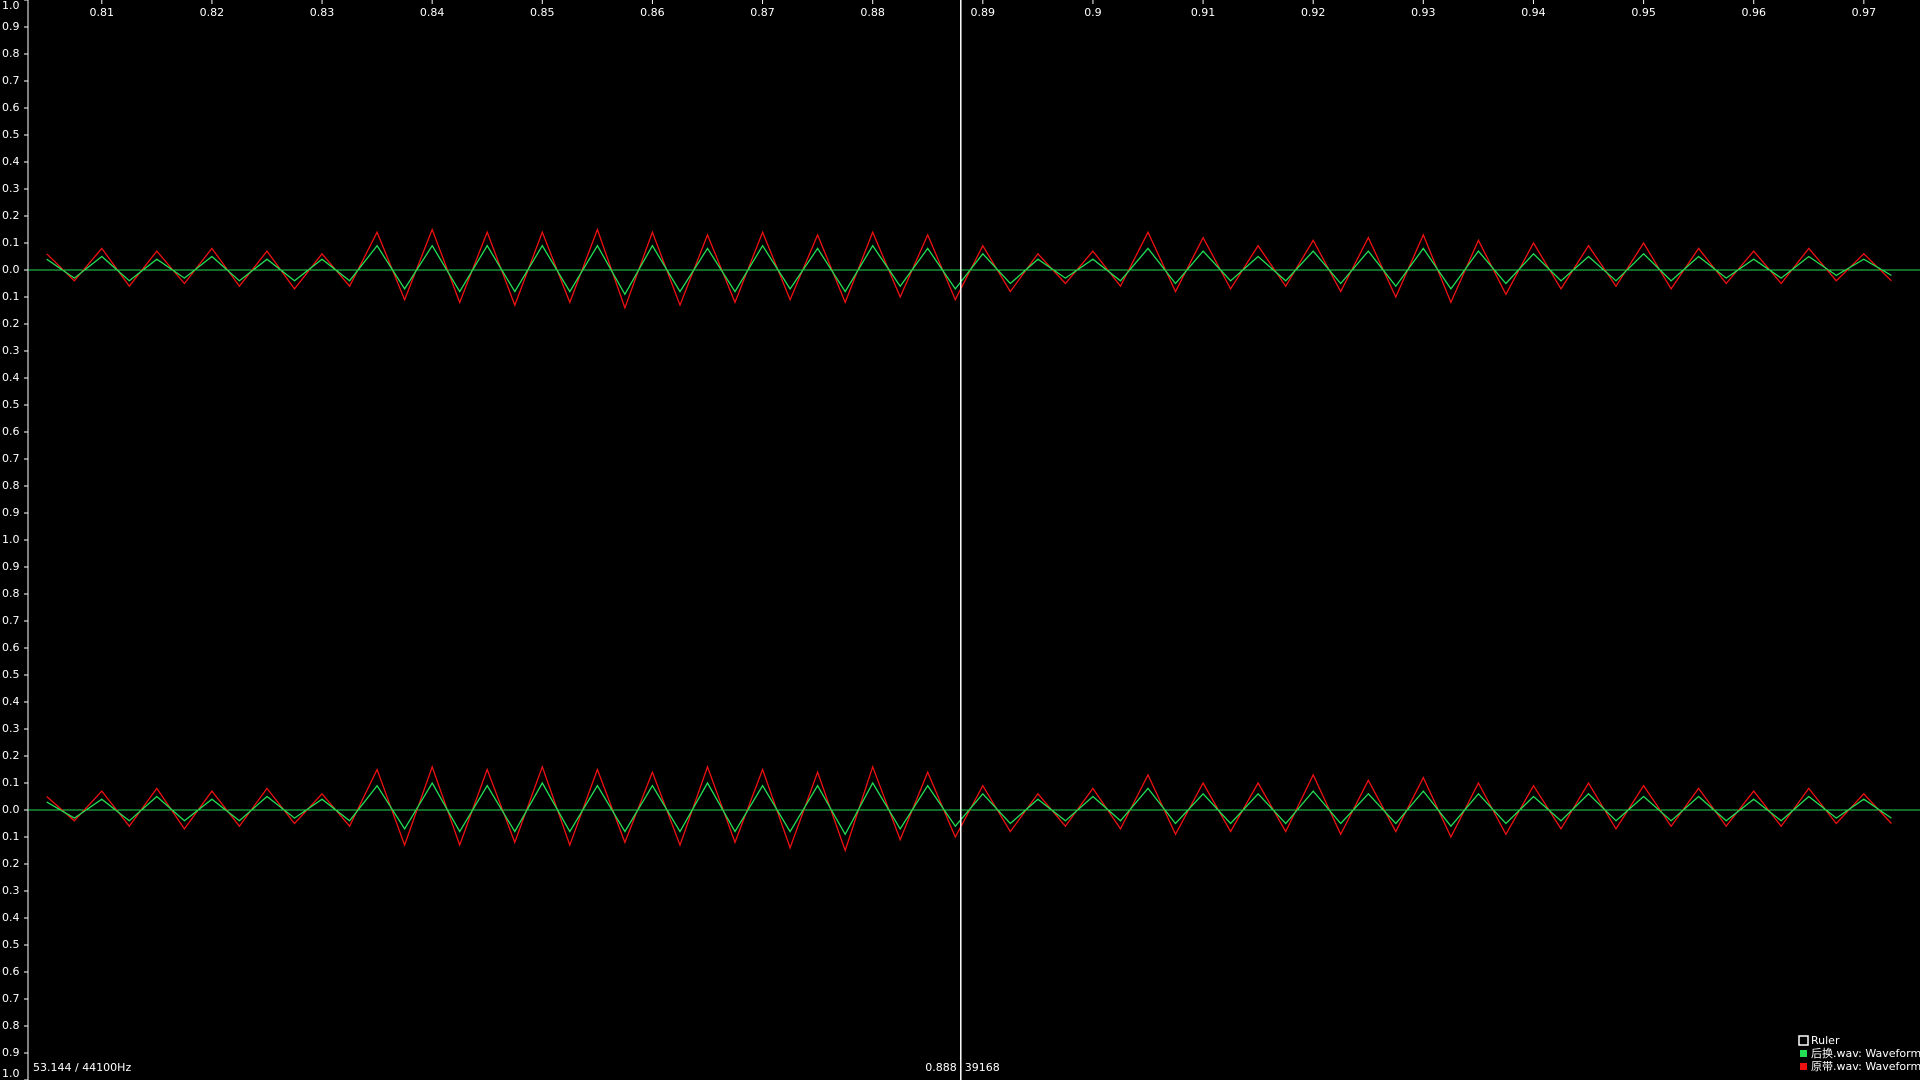  What do you see at coordinates (762, 12) in the screenshot?
I see `x-tick-label: 0.87` at bounding box center [762, 12].